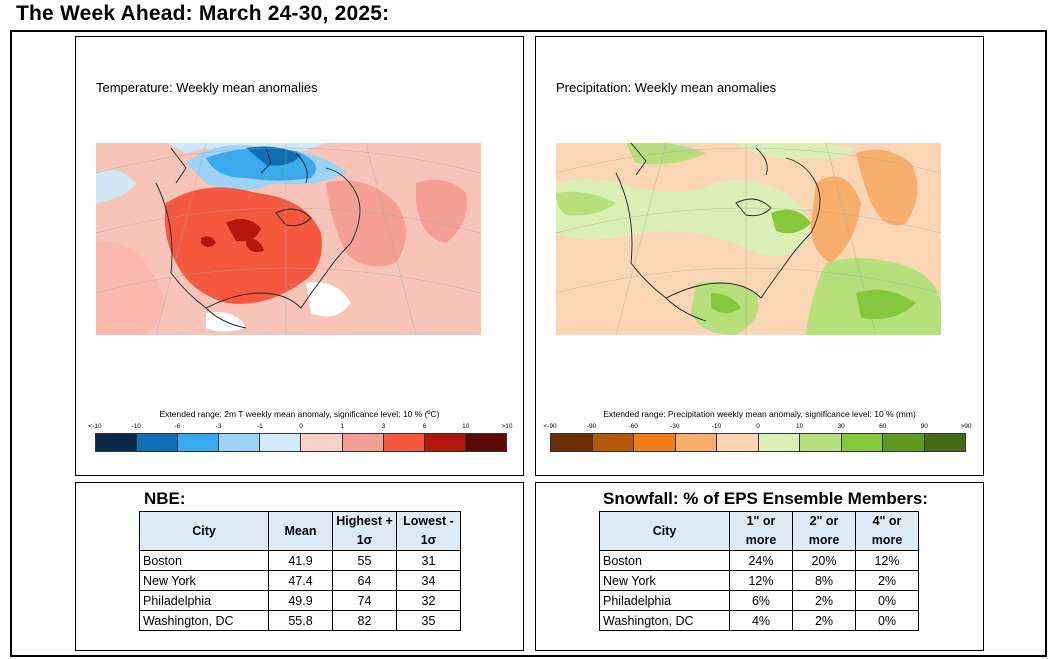 This screenshot has height=659, width=1052. What do you see at coordinates (424, 426) in the screenshot?
I see `temperature-colorbar-tick-label: 6` at bounding box center [424, 426].